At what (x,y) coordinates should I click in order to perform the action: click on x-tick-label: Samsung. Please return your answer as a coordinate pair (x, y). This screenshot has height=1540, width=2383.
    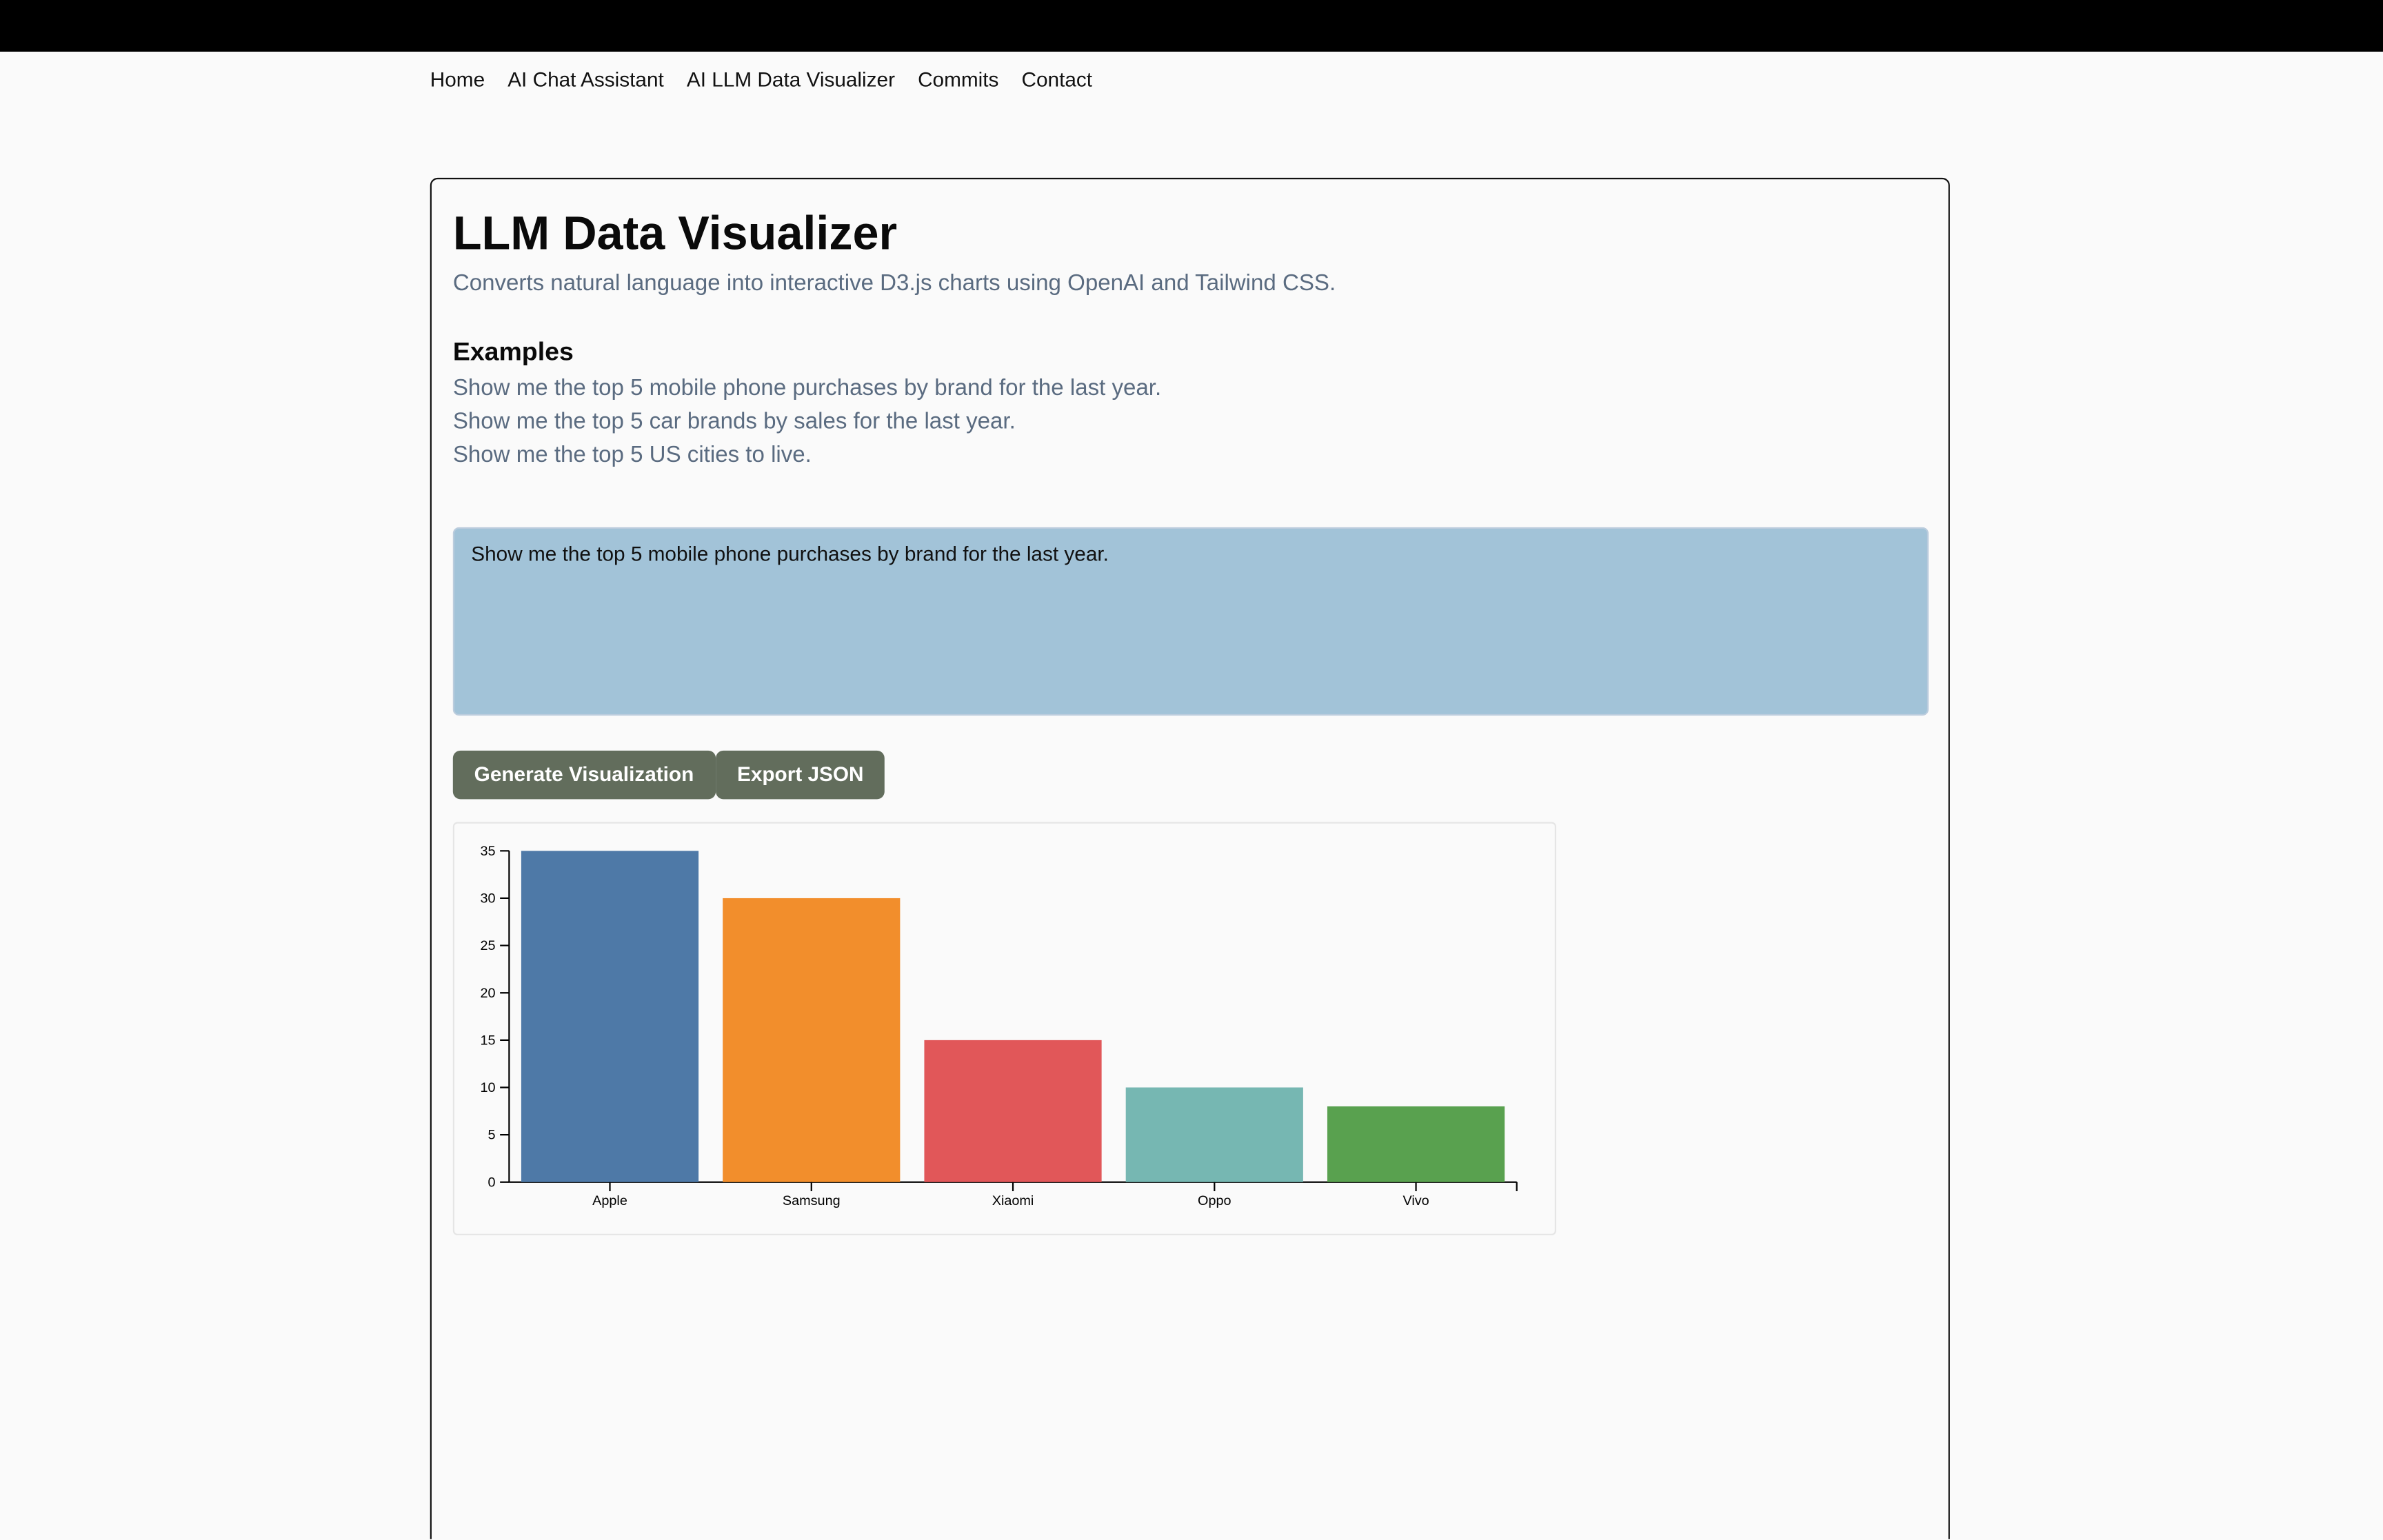
    Looking at the image, I should click on (812, 1201).